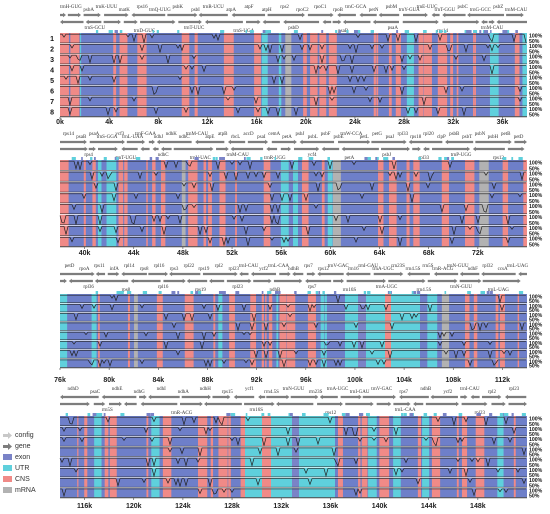 This screenshot has height=514, width=550. Describe the element at coordinates (374, 10) in the screenshot. I see `gene-label: petN` at that location.